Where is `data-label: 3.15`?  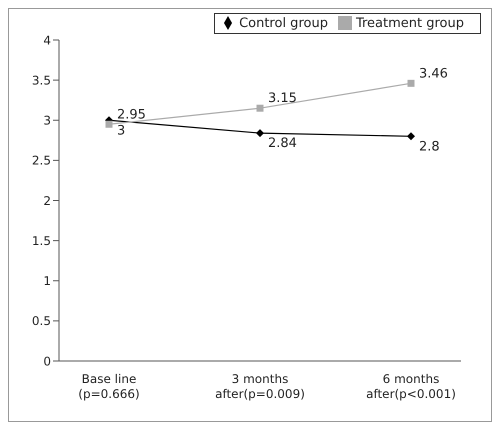
data-label: 3.15 is located at coordinates (282, 98).